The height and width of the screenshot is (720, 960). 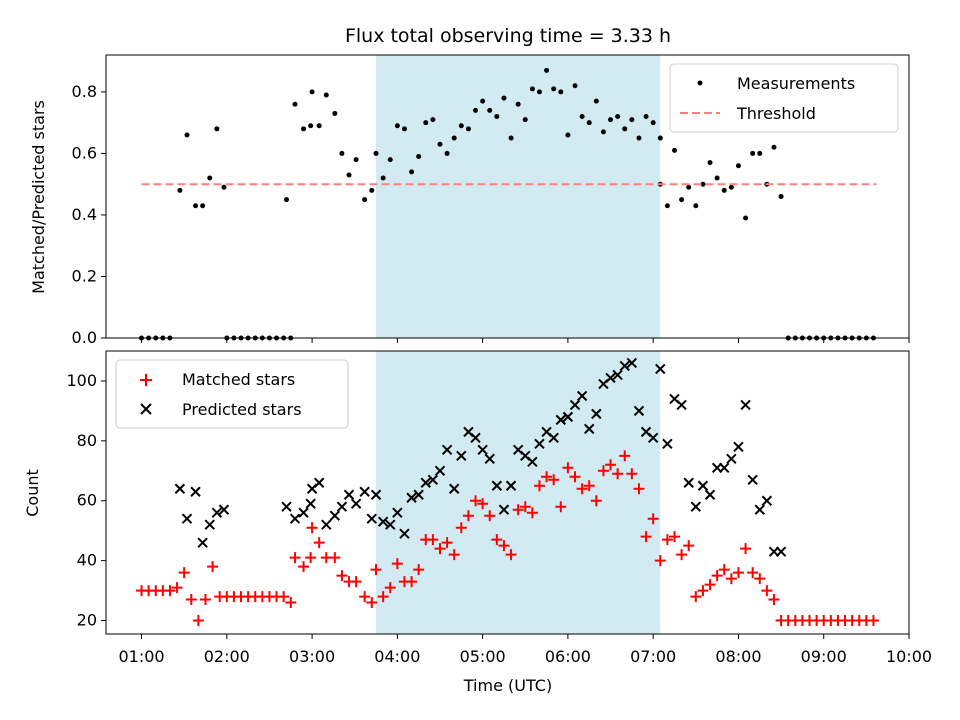 I want to click on x-tick-label: 02:00, so click(x=227, y=656).